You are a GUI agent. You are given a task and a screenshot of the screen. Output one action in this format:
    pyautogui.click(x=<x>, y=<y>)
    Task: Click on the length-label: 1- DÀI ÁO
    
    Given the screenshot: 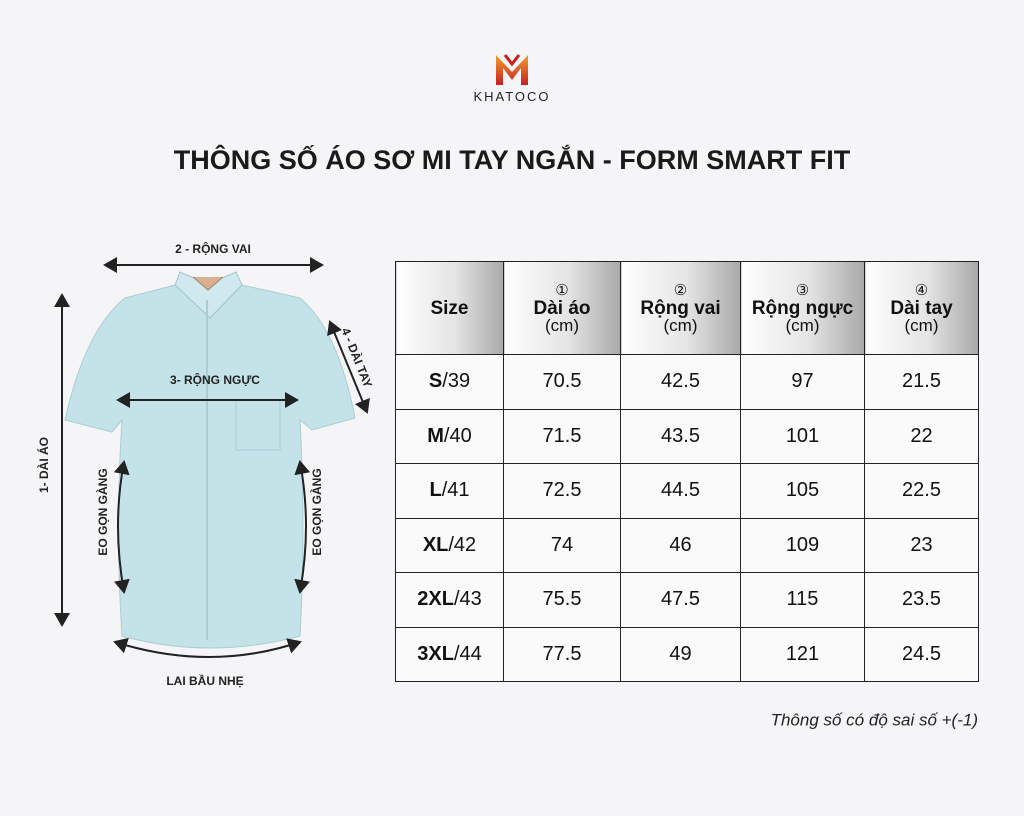 What is the action you would take?
    pyautogui.click(x=43, y=465)
    